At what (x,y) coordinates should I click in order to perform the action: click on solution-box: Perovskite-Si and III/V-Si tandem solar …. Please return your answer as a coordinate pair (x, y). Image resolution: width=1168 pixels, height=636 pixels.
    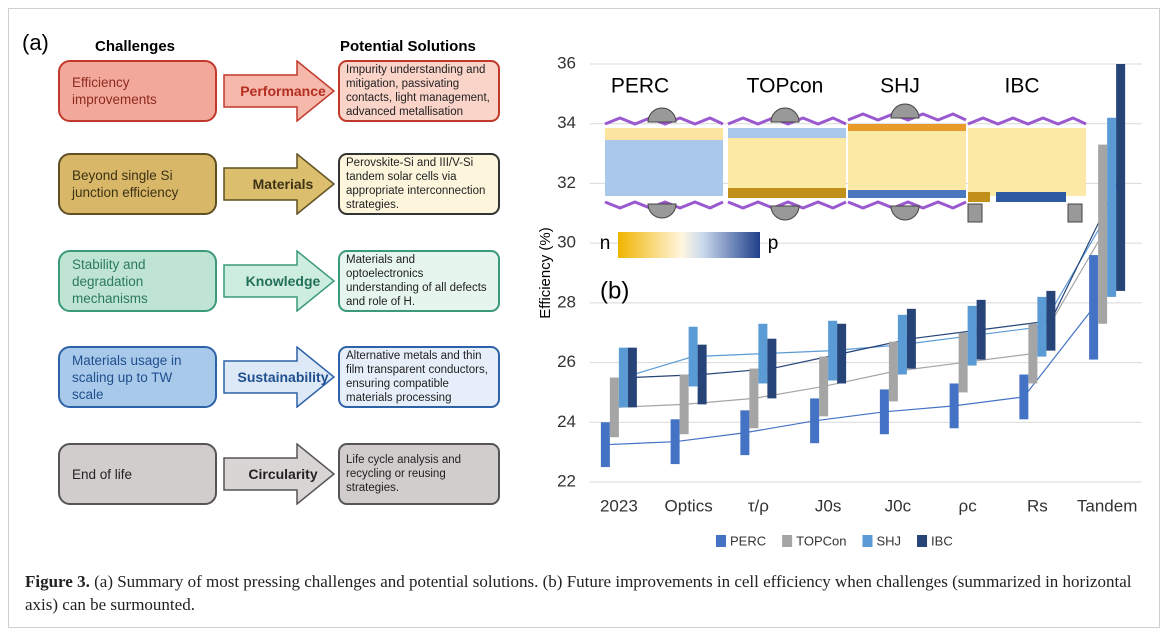
    Looking at the image, I should click on (419, 184).